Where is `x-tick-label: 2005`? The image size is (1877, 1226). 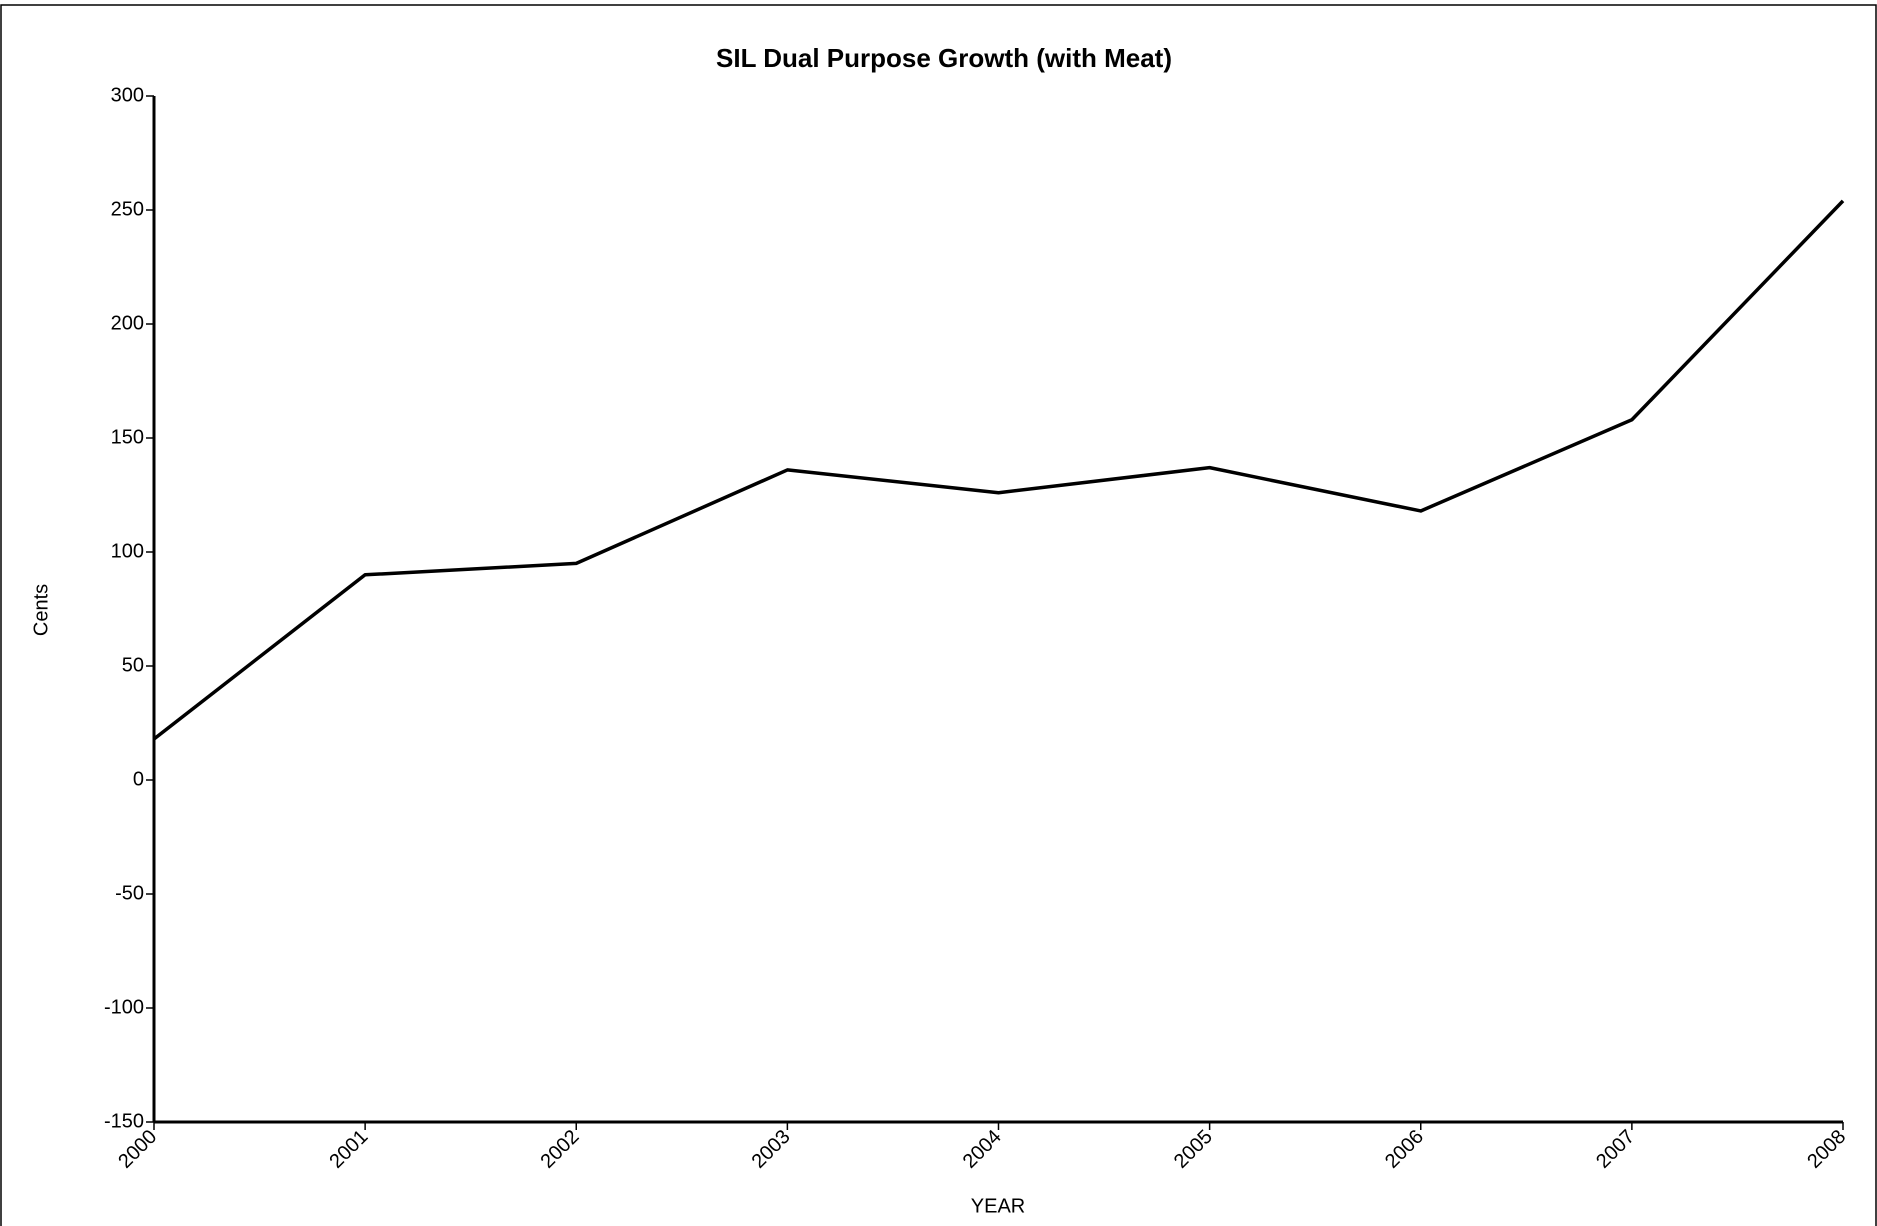 x-tick-label: 2005 is located at coordinates (1193, 1149).